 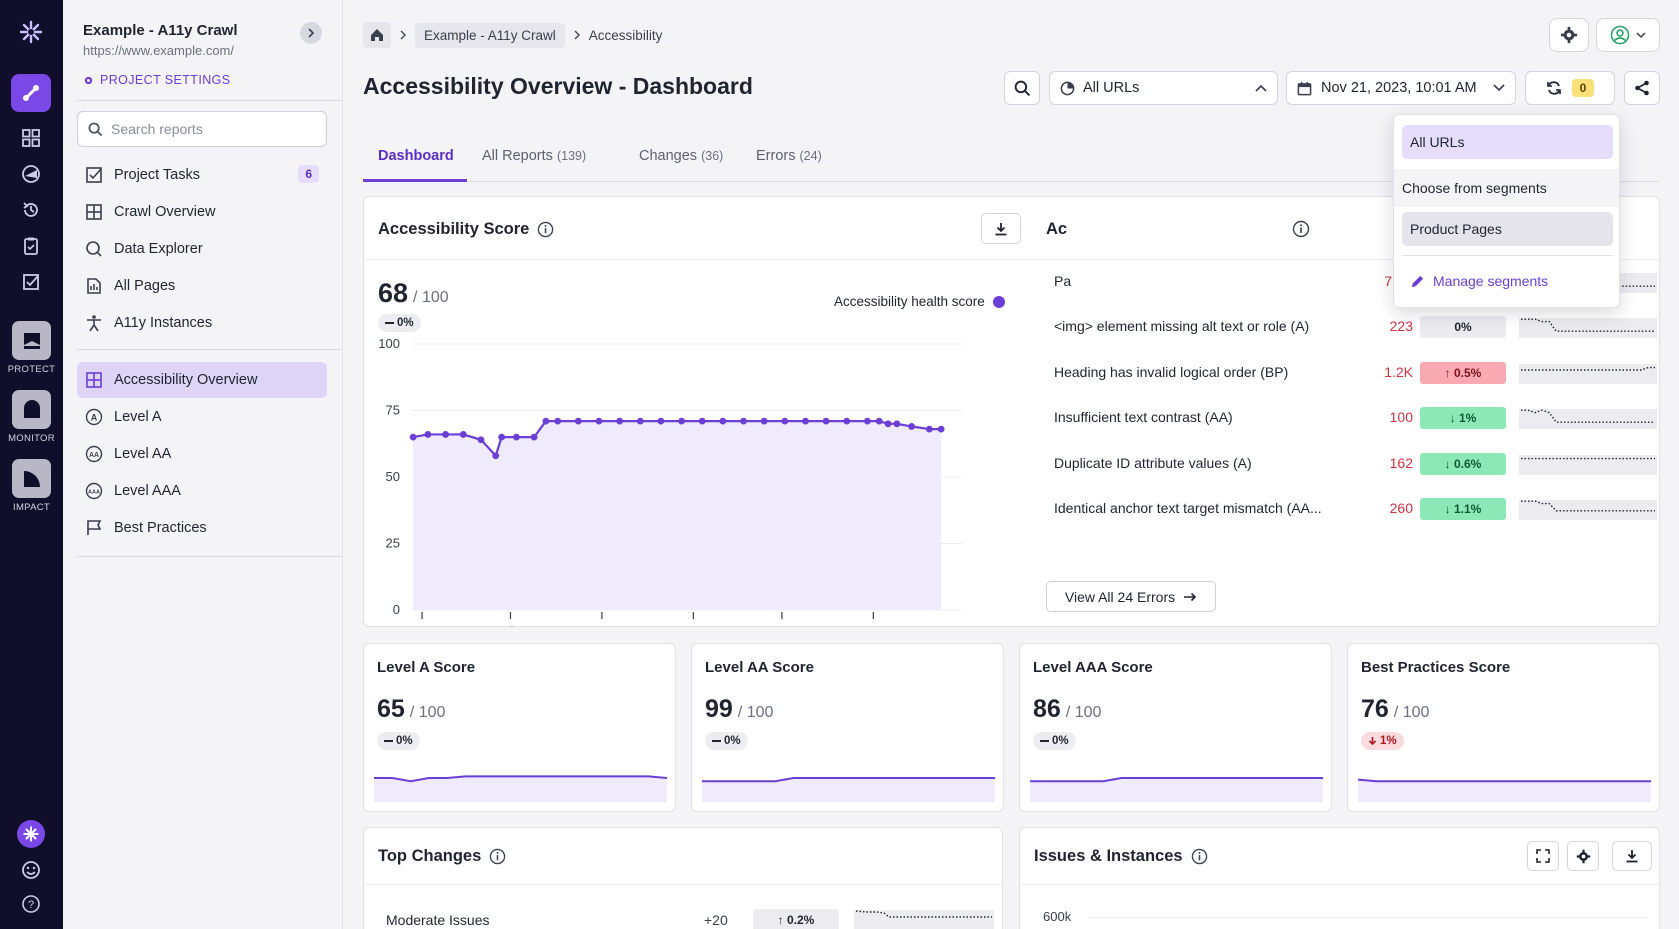 What do you see at coordinates (31, 246) in the screenshot?
I see `clipboard-rail-icon` at bounding box center [31, 246].